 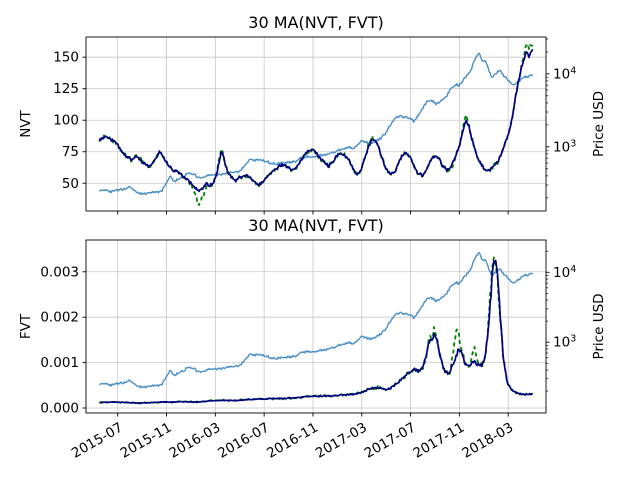 I want to click on y-tick-label: 0.002, so click(x=59, y=318).